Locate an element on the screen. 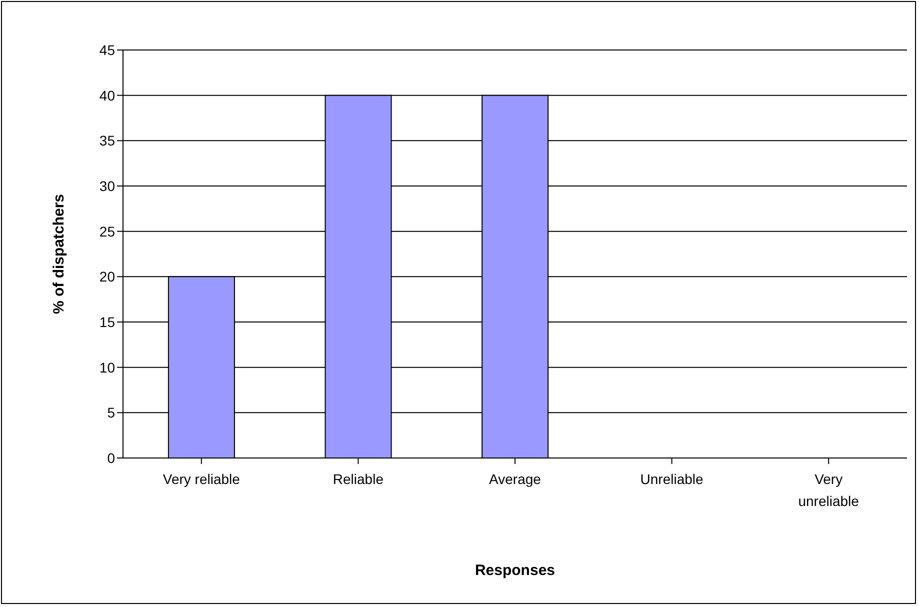  y-tick-label: 25 is located at coordinates (107, 231).